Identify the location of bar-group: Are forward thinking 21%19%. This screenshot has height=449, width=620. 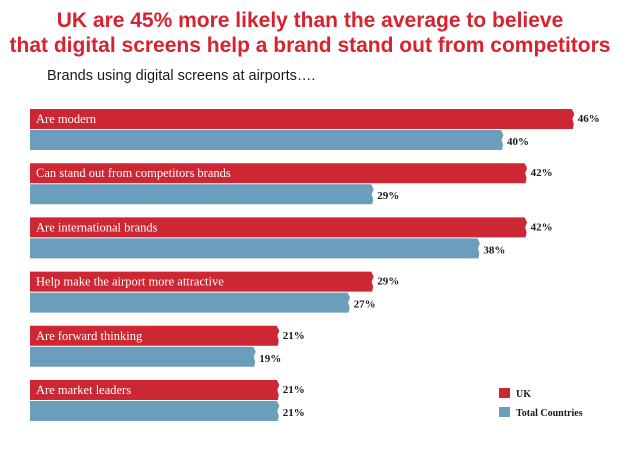
(167, 346).